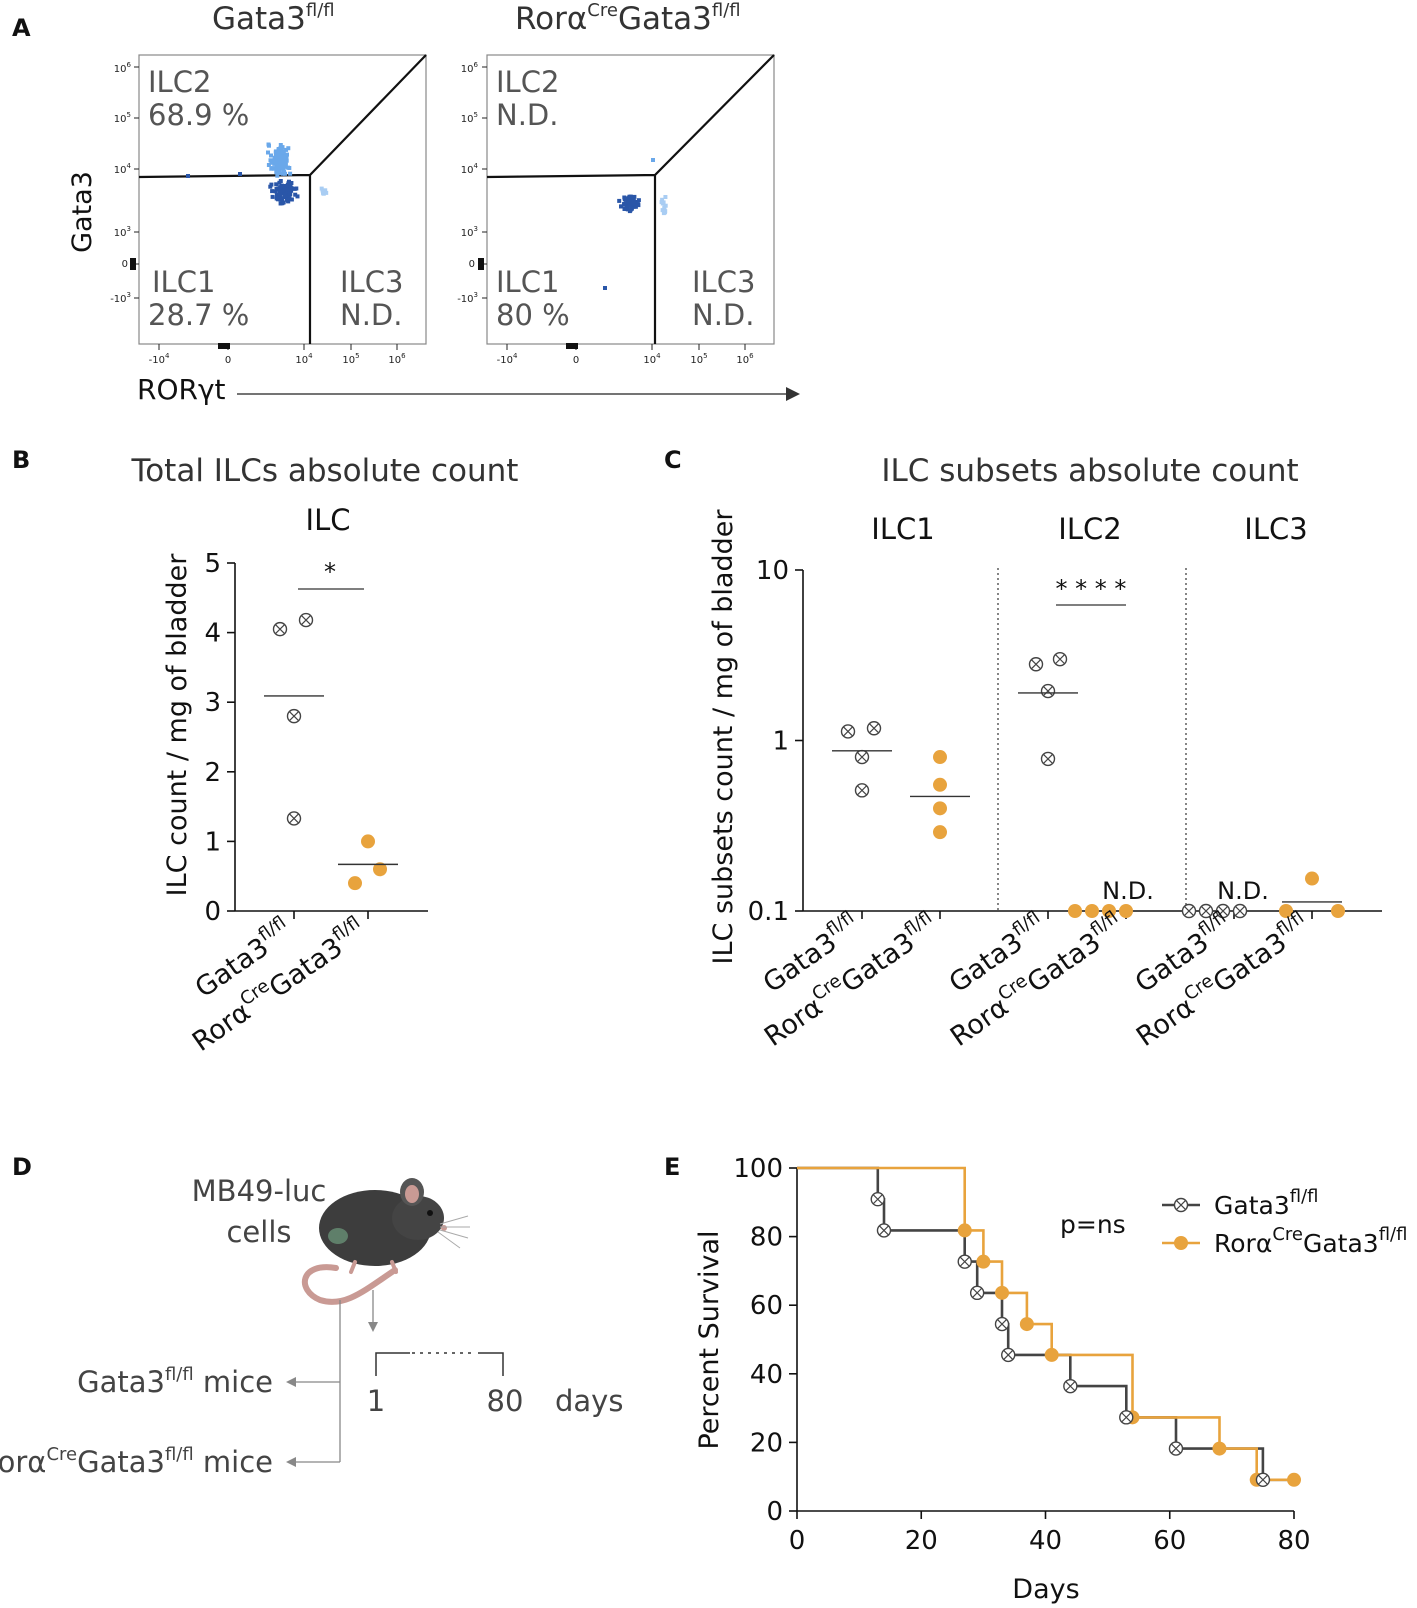  What do you see at coordinates (723, 737) in the screenshot?
I see `panel-c-y-label: ILC subsets count / mg of bladder` at bounding box center [723, 737].